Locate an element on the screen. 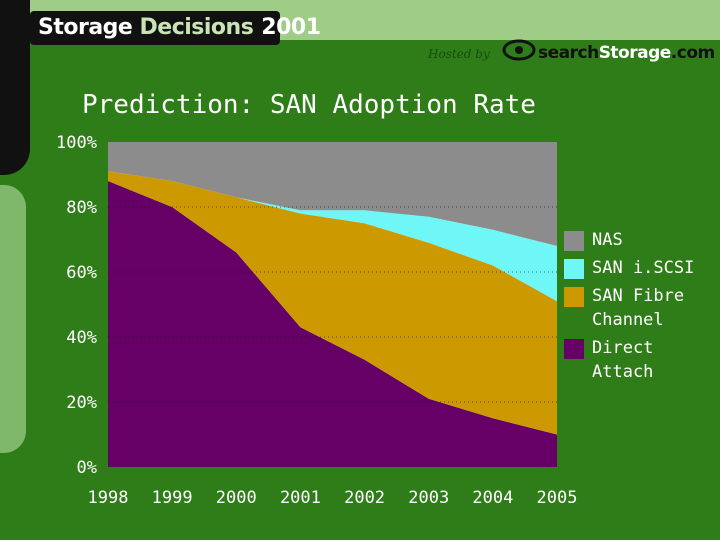 This screenshot has width=720, height=540. logo-word-storage: Storage is located at coordinates (85, 27).